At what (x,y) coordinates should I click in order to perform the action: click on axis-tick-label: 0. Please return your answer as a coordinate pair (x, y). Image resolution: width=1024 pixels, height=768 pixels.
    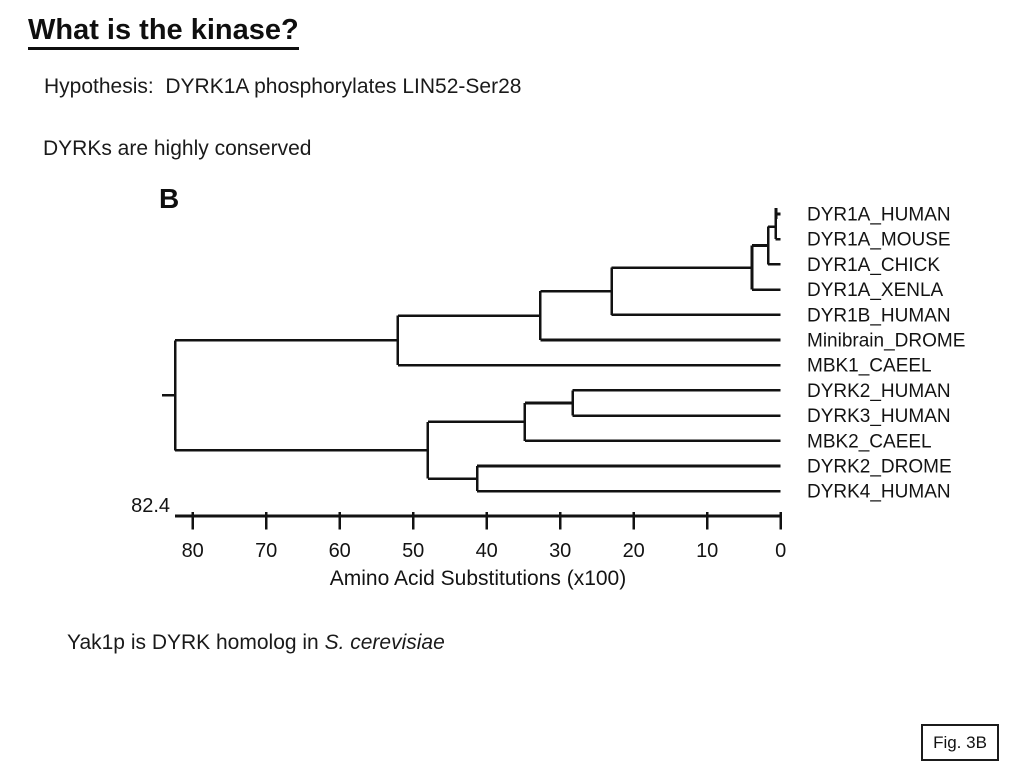
    Looking at the image, I should click on (780, 551).